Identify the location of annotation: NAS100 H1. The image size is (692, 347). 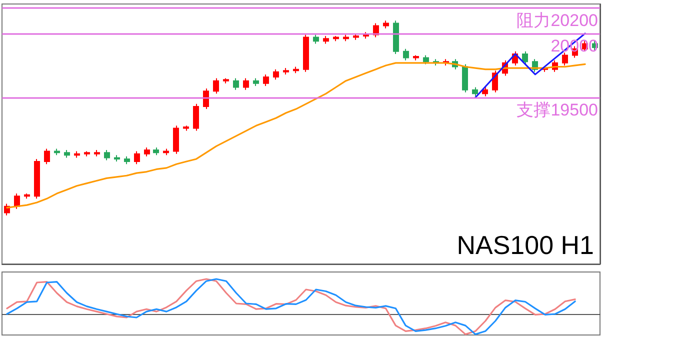
(525, 245).